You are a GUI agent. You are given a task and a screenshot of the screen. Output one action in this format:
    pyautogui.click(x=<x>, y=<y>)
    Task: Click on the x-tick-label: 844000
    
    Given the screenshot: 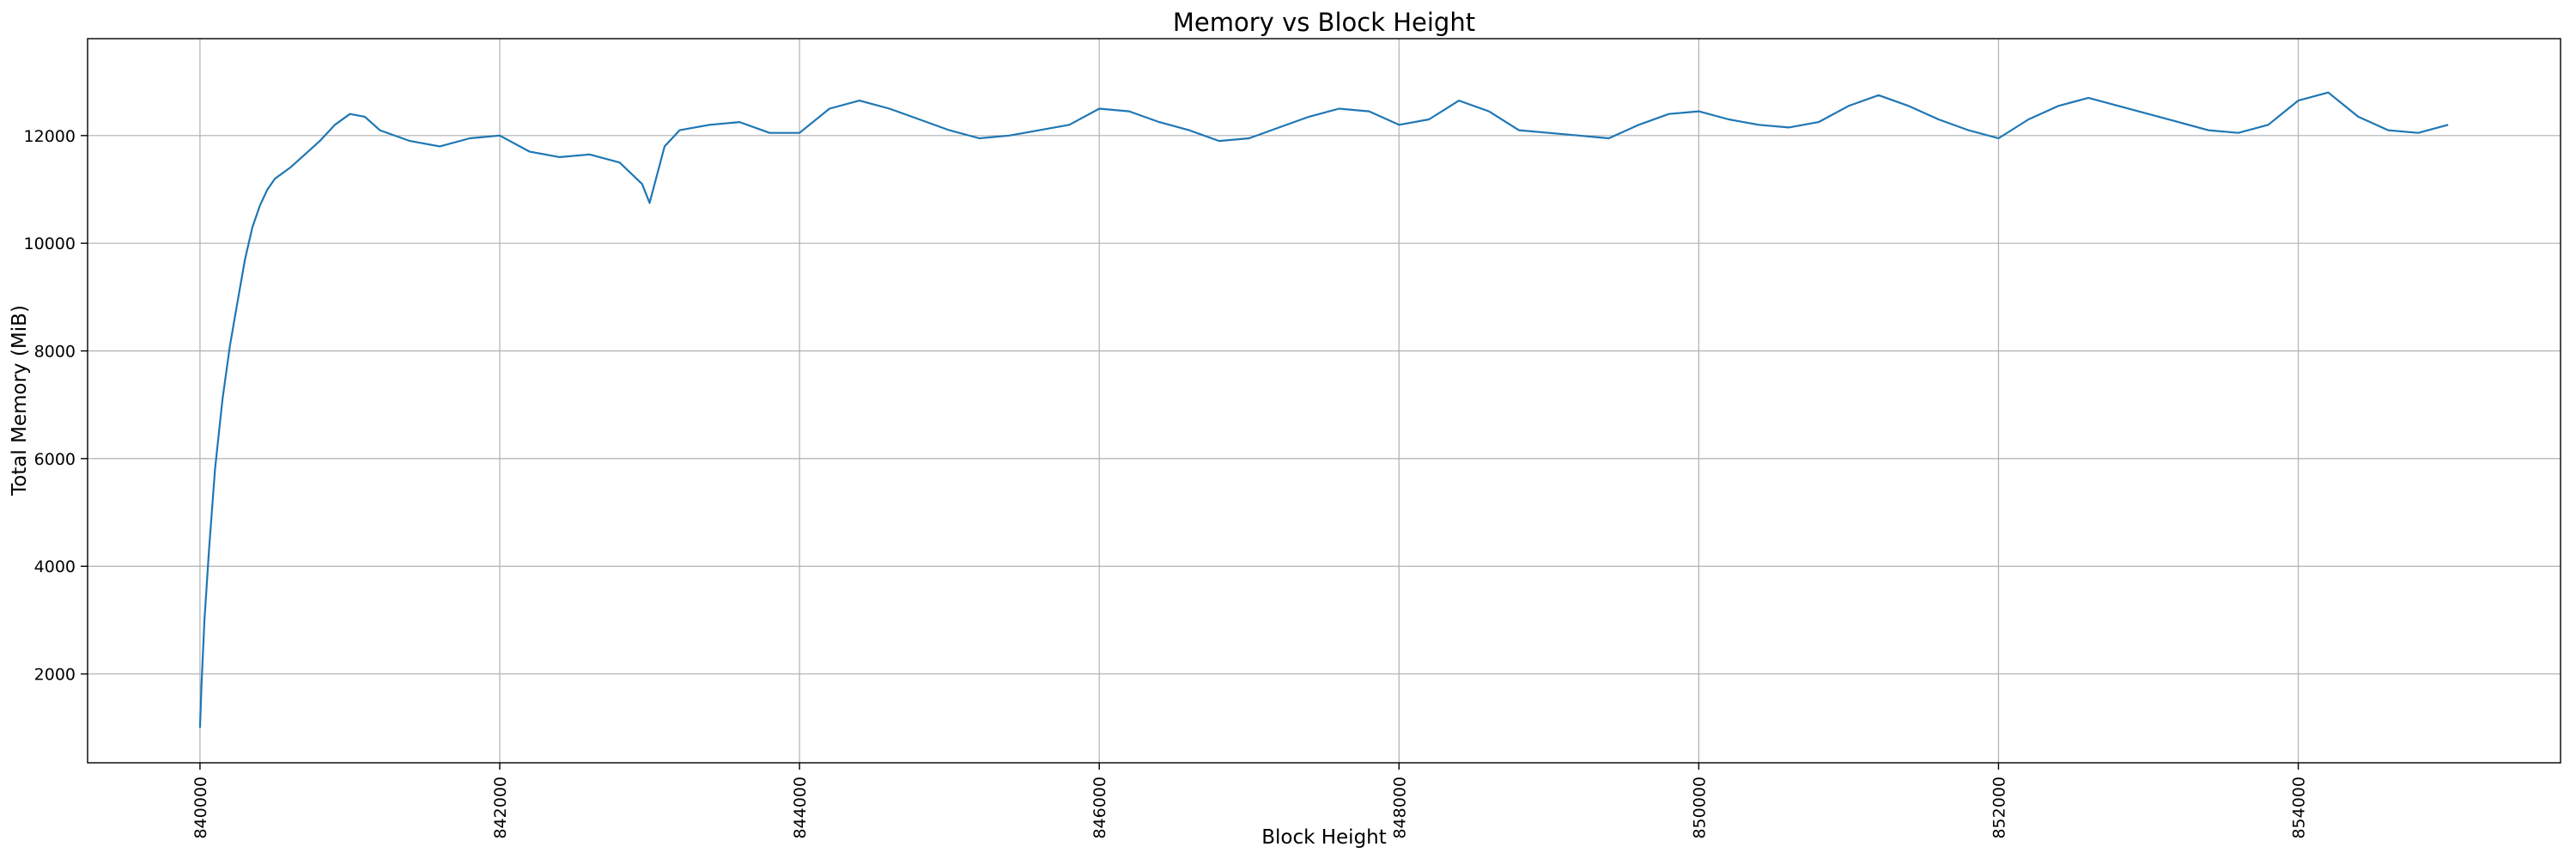 What is the action you would take?
    pyautogui.click(x=801, y=808)
    